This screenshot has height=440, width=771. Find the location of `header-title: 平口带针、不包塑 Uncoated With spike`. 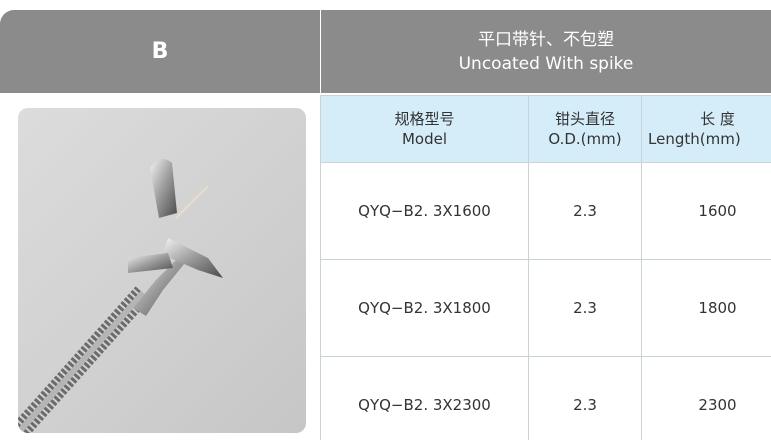

header-title: 平口带针、不包塑 Uncoated With spike is located at coordinates (546, 51).